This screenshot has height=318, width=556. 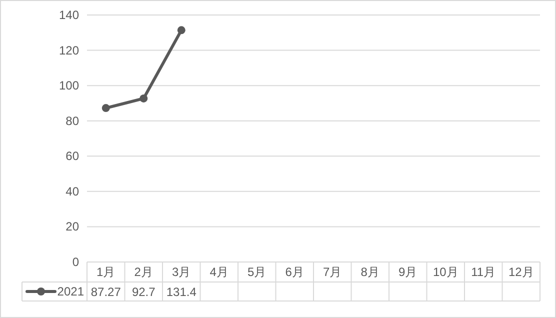 What do you see at coordinates (257, 272) in the screenshot?
I see `x-tick-label: 5月` at bounding box center [257, 272].